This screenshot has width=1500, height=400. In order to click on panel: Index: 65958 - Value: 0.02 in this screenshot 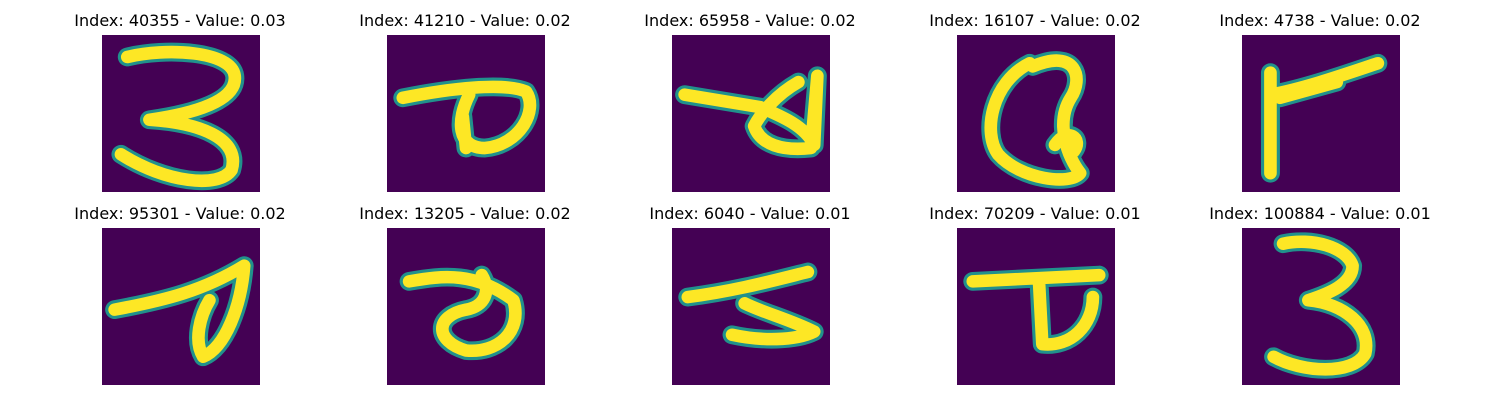, I will do `click(750, 96)`.